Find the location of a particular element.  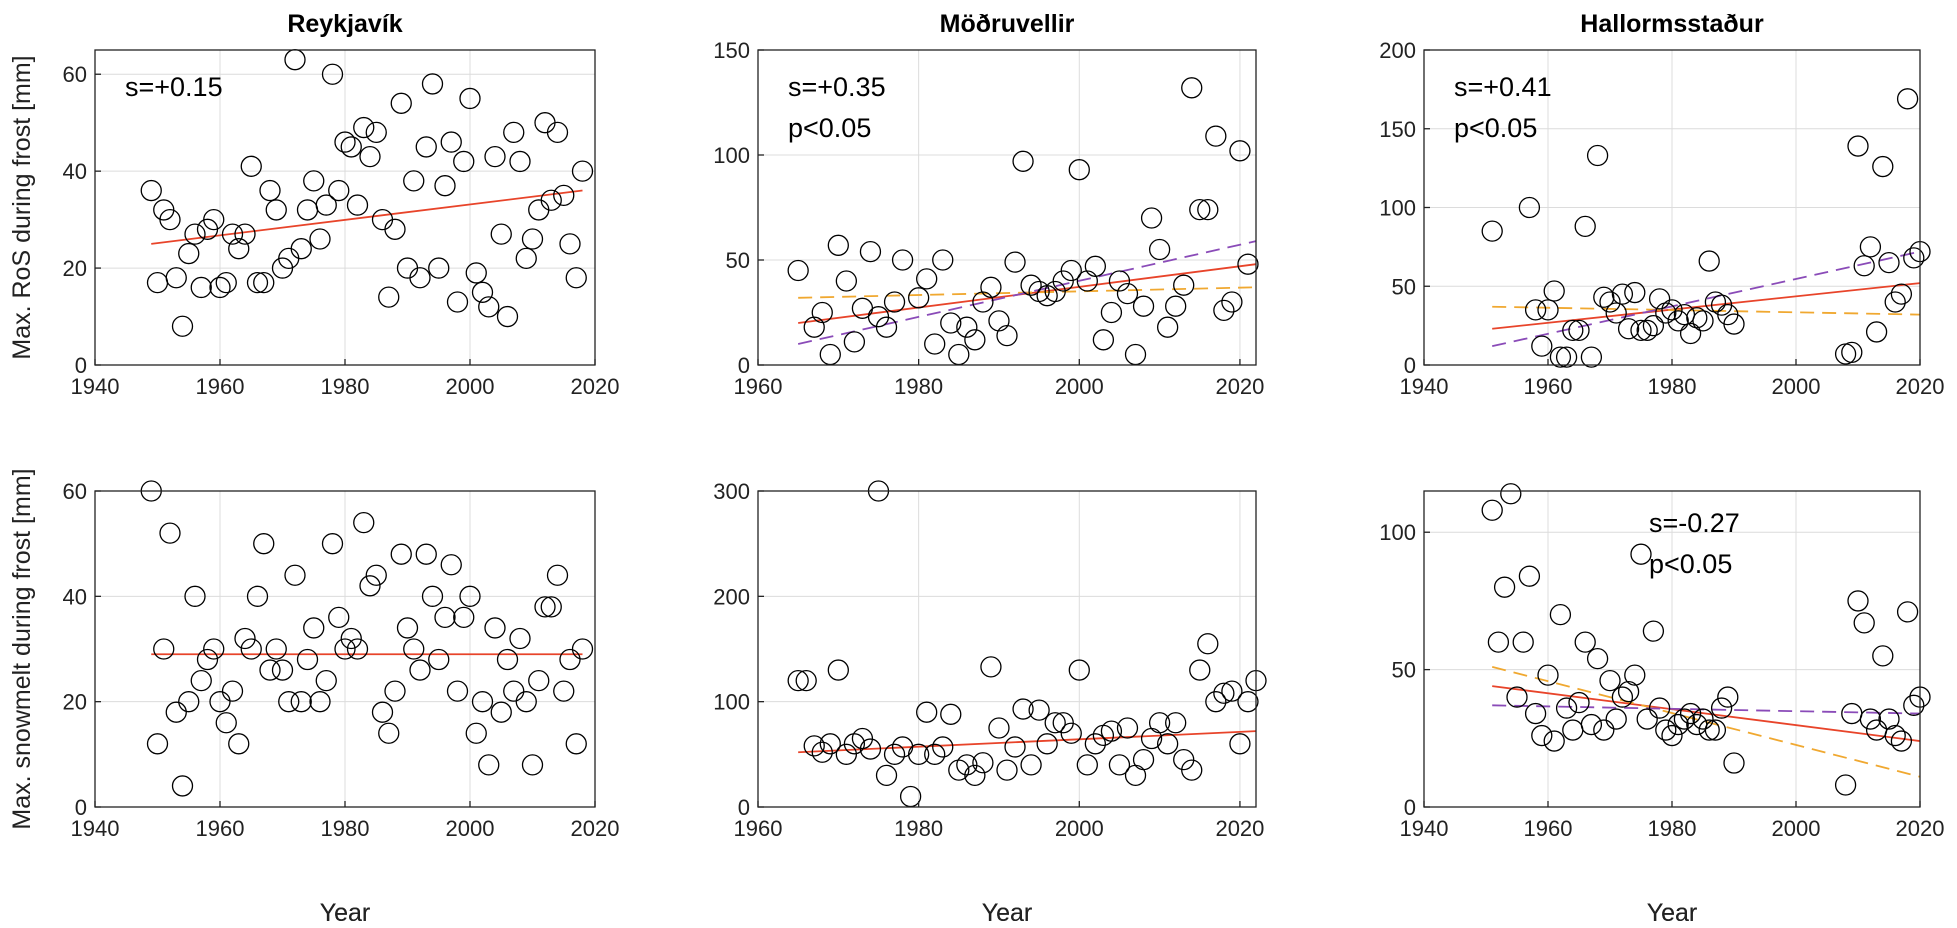

x-tick-label: 1980 is located at coordinates (1672, 386).